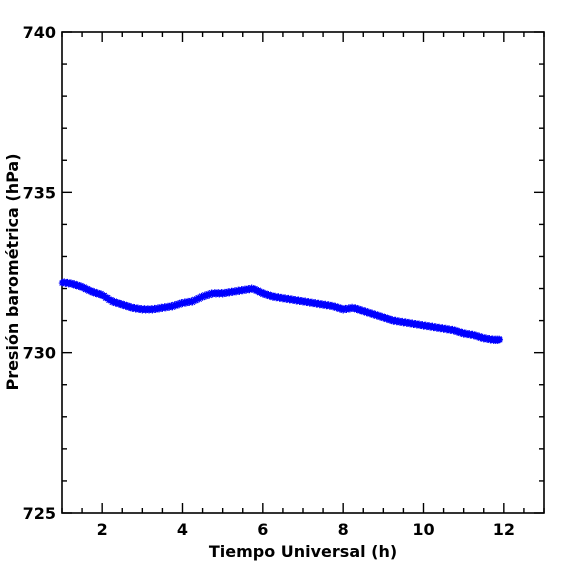 The image size is (574, 574). What do you see at coordinates (39, 513) in the screenshot?
I see `y-tick-label: 725` at bounding box center [39, 513].